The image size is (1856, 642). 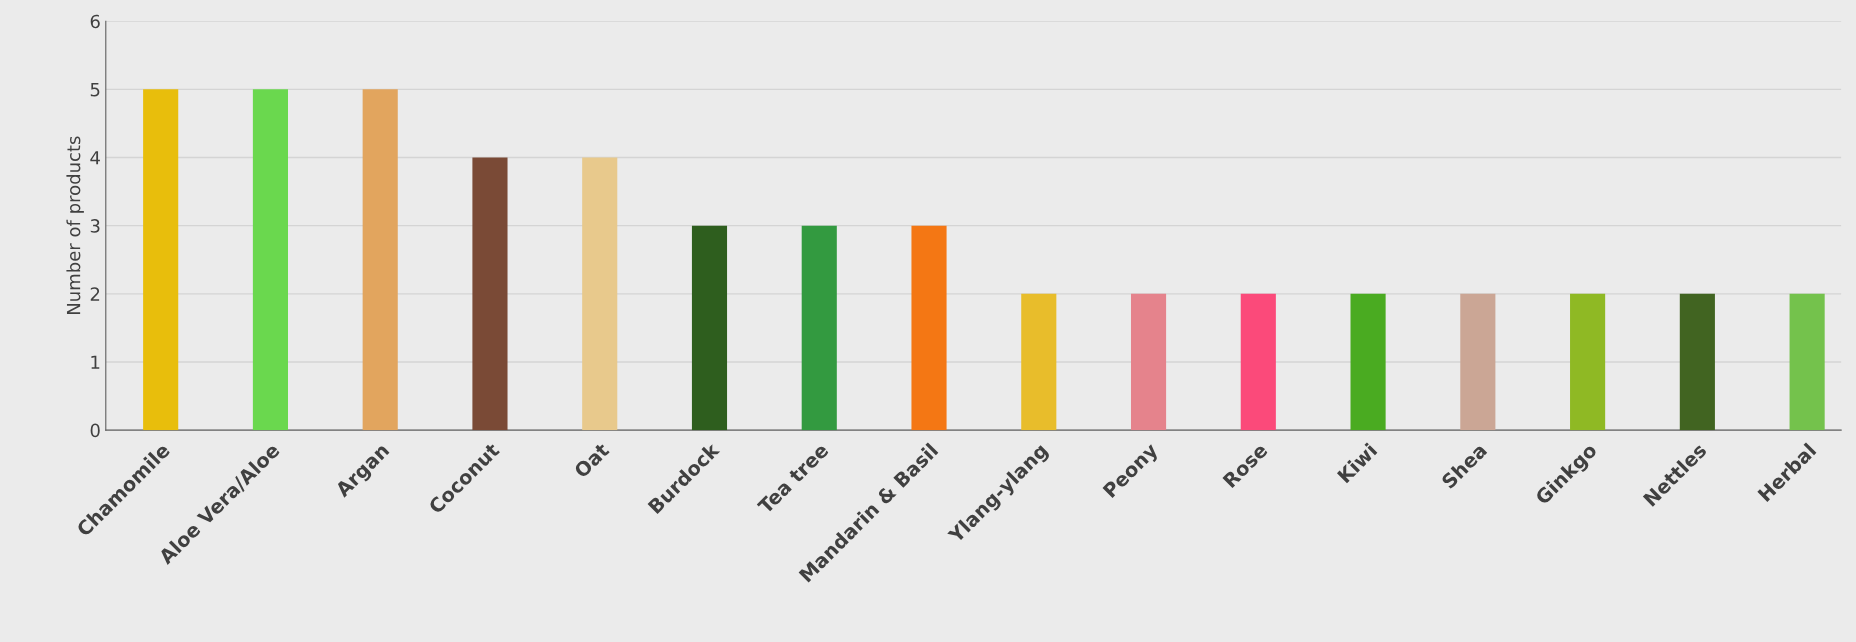 I want to click on y-tick-label: 0, so click(x=95, y=430).